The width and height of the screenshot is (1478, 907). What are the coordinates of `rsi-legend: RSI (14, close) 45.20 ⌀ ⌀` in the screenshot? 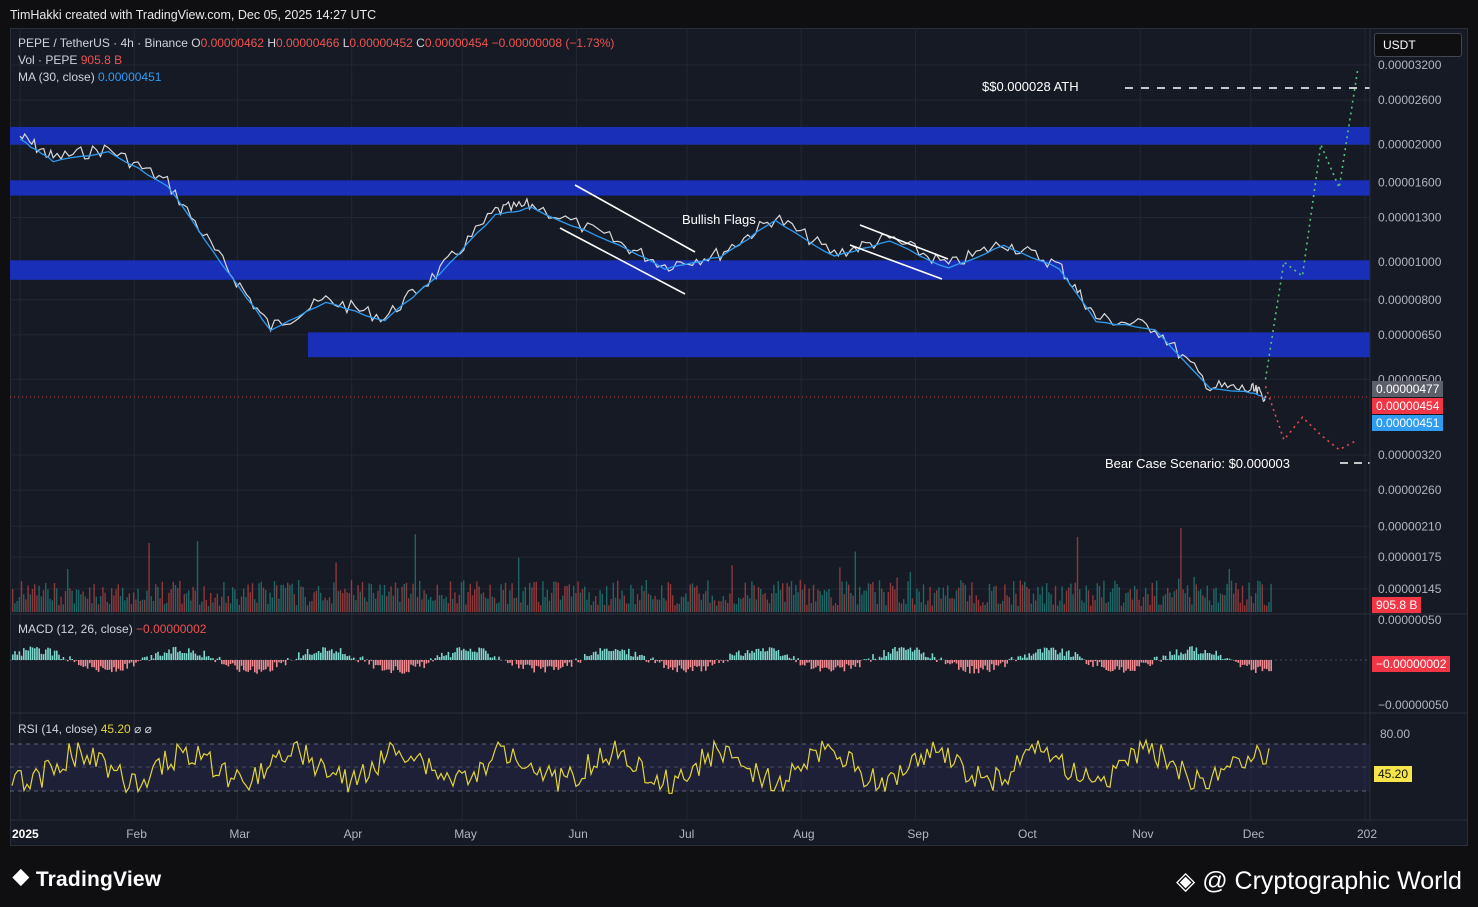 It's located at (85, 729).